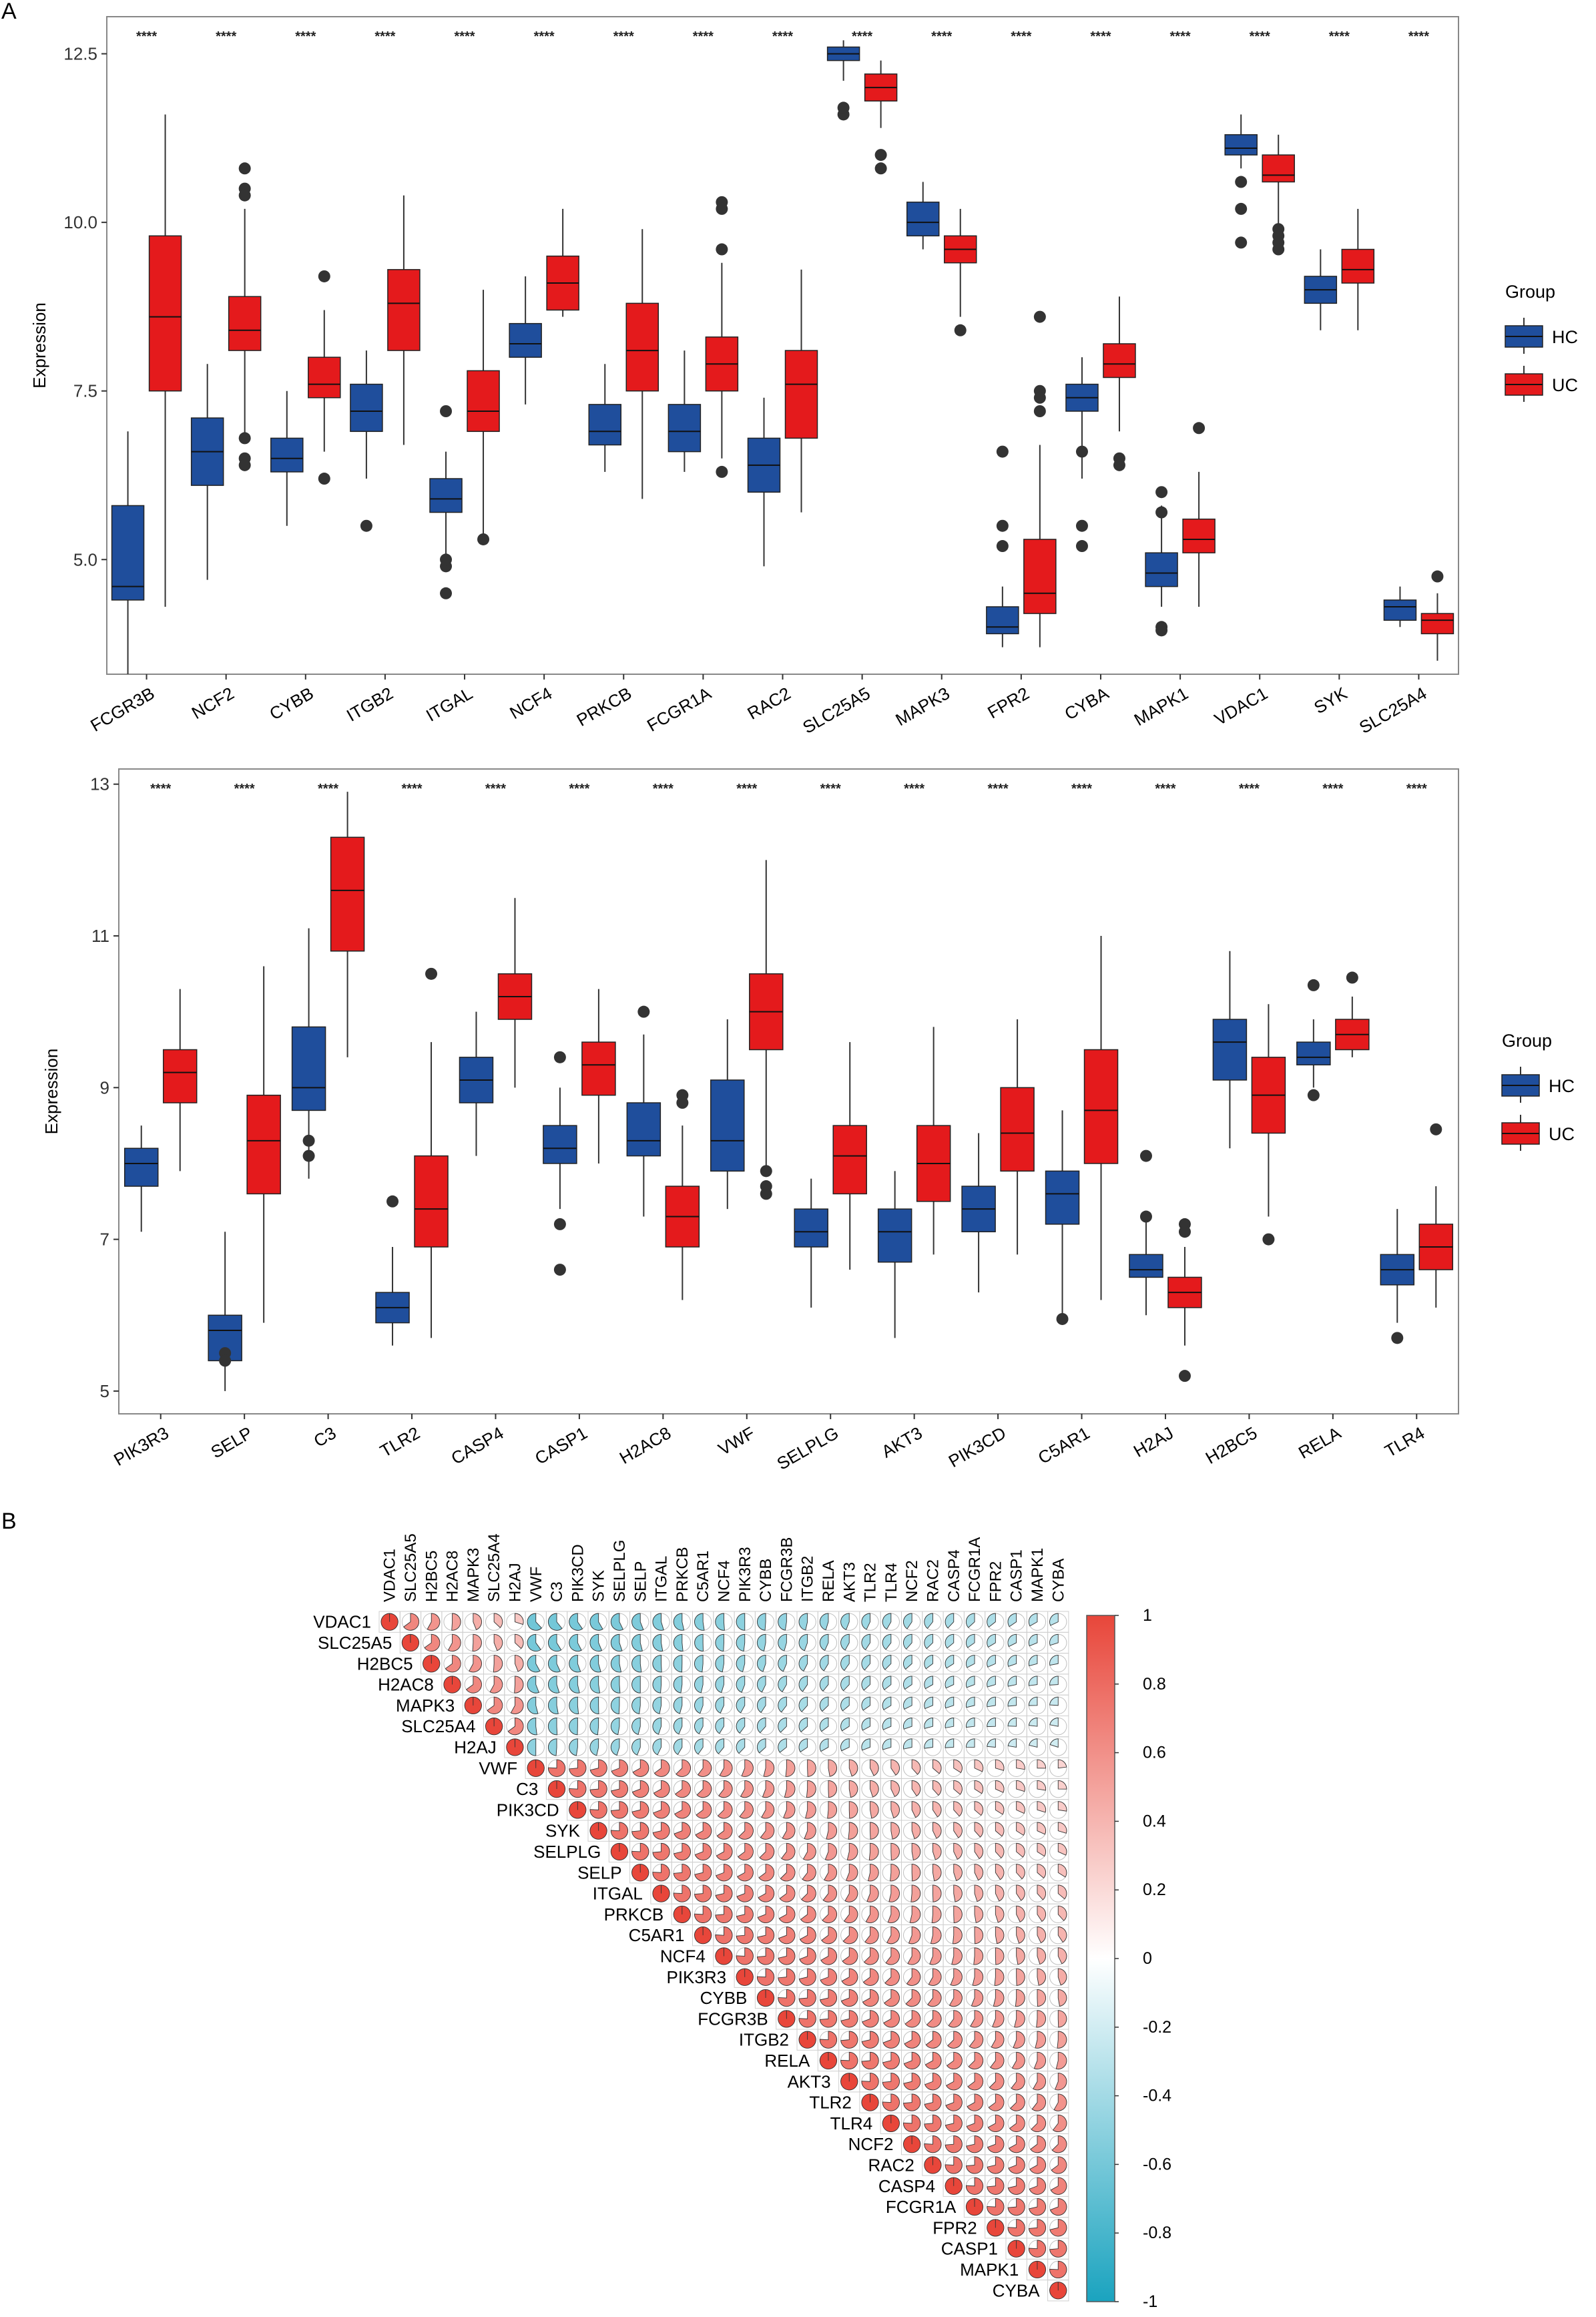  What do you see at coordinates (438, 1726) in the screenshot?
I see `corr-row-label: SLC25A4` at bounding box center [438, 1726].